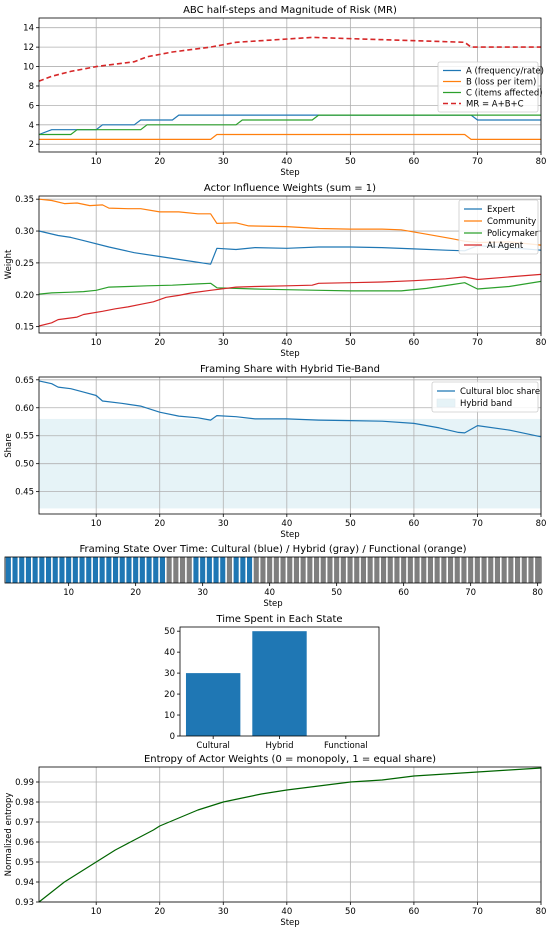 This screenshot has height=936, width=550. Describe the element at coordinates (290, 300) in the screenshot. I see `series-line-ai-agent` at that location.